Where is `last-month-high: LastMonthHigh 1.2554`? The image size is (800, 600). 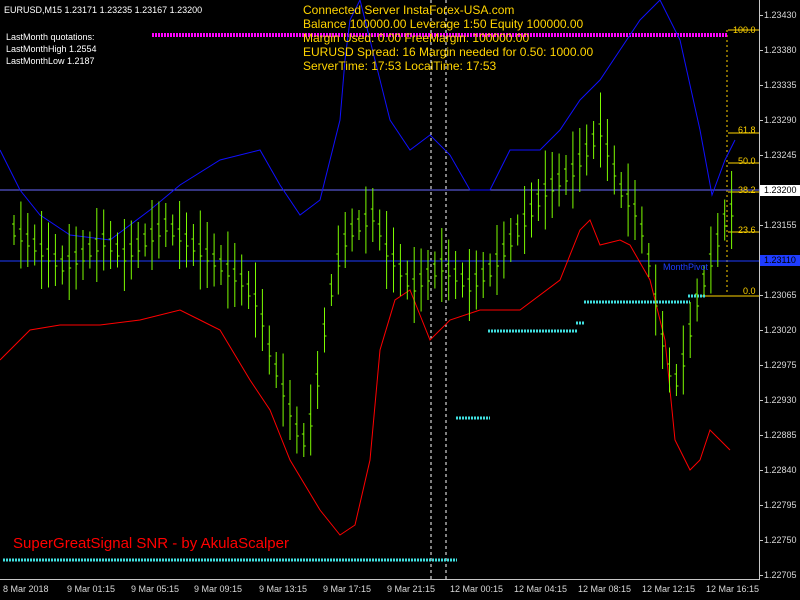
last-month-high: LastMonthHigh 1.2554 is located at coordinates (51, 49).